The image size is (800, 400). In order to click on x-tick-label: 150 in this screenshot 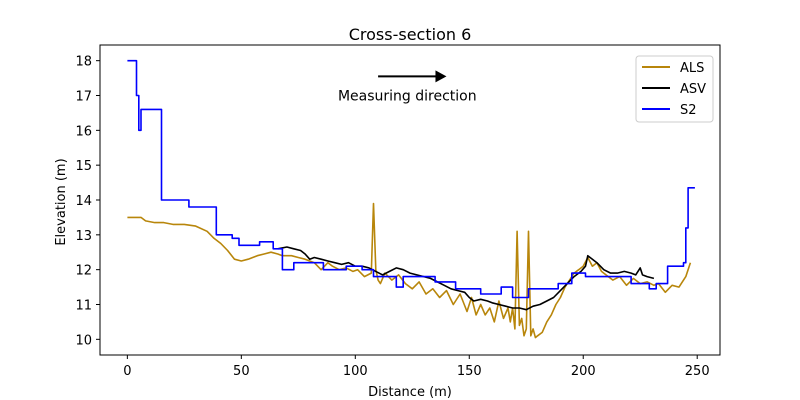, I will do `click(469, 371)`.